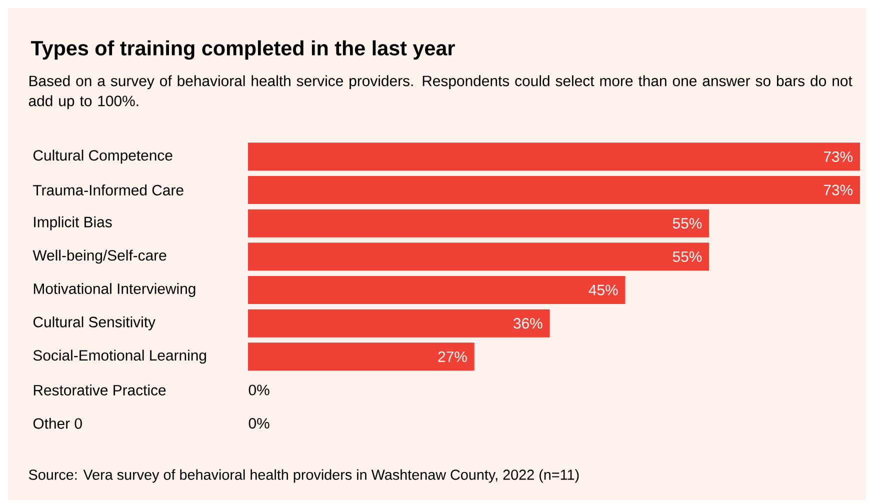 The height and width of the screenshot is (503, 869). Describe the element at coordinates (452, 356) in the screenshot. I see `data-label: 27%` at that location.